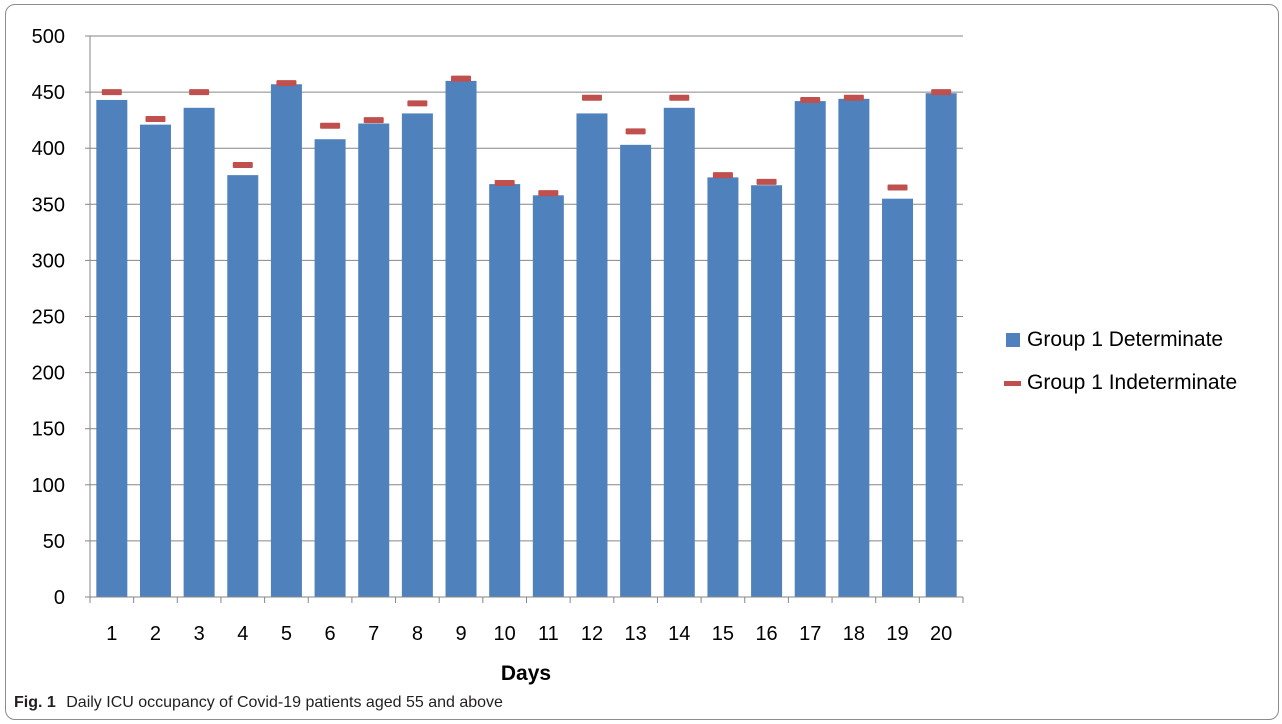 The width and height of the screenshot is (1282, 724). I want to click on x-tick-label: 19, so click(897, 634).